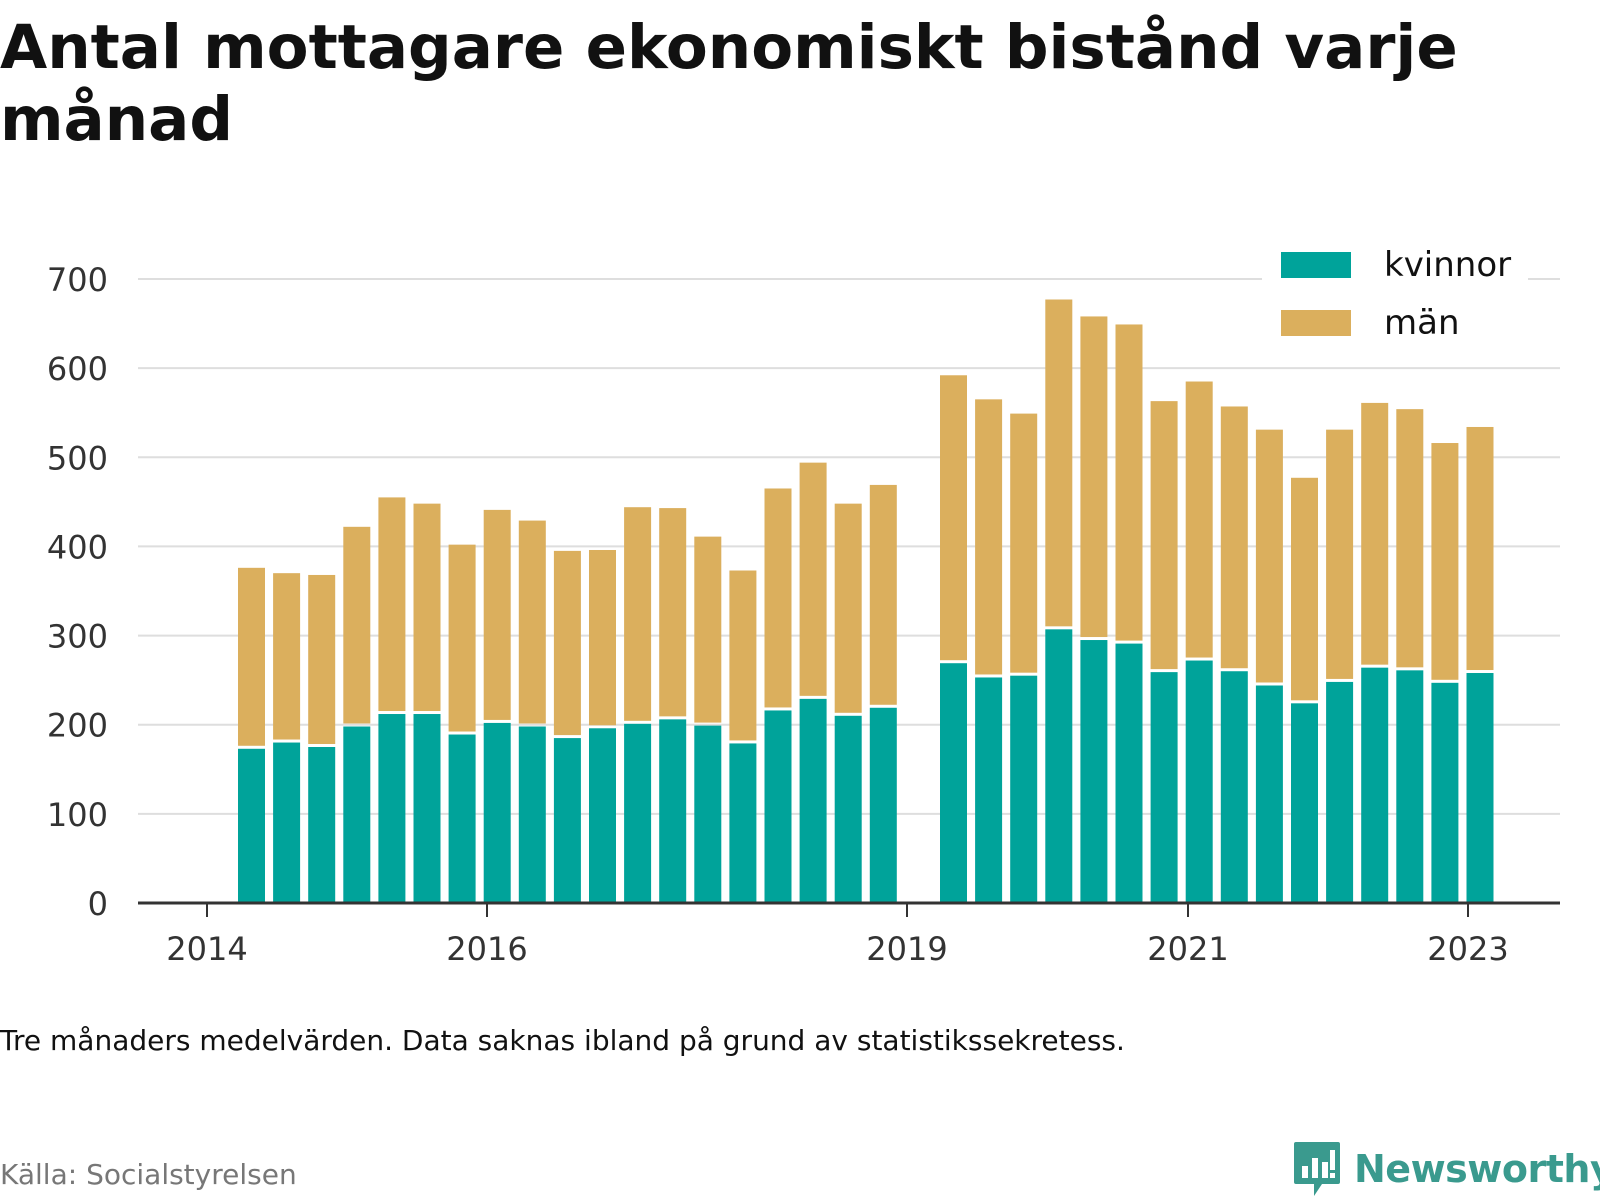 This screenshot has width=1600, height=1200. I want to click on brand-name: Newsworthy, so click(1477, 1169).